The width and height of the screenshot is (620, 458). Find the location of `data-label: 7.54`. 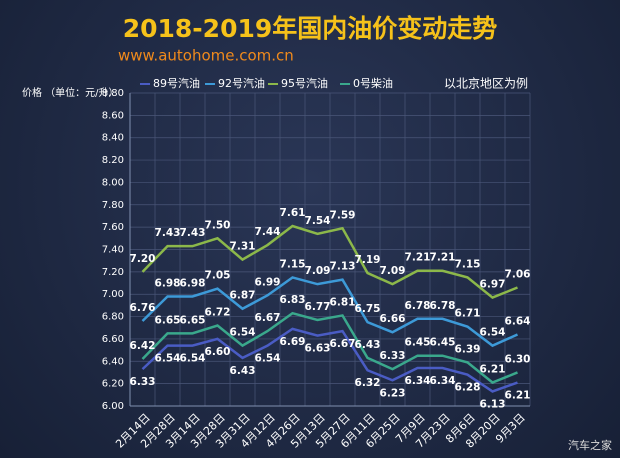

data-label: 7.54 is located at coordinates (318, 221).